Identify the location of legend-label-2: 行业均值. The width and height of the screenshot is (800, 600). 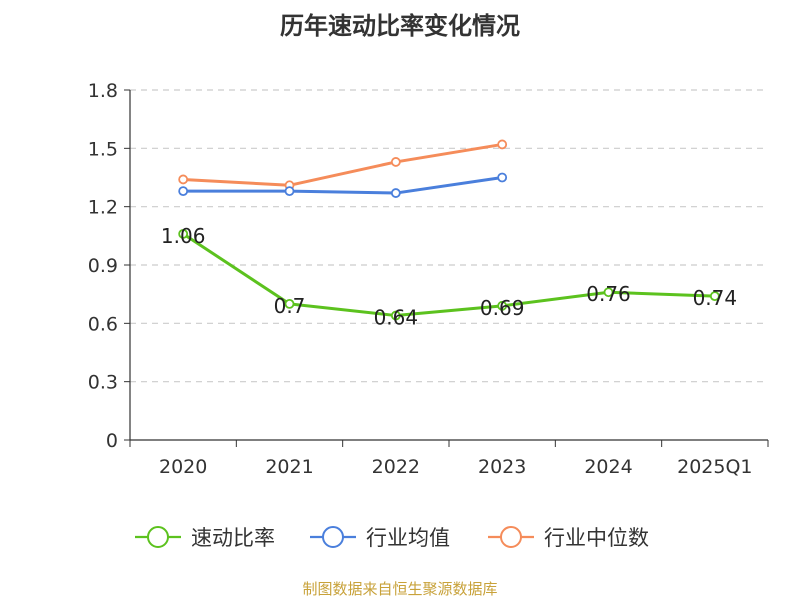
(408, 538).